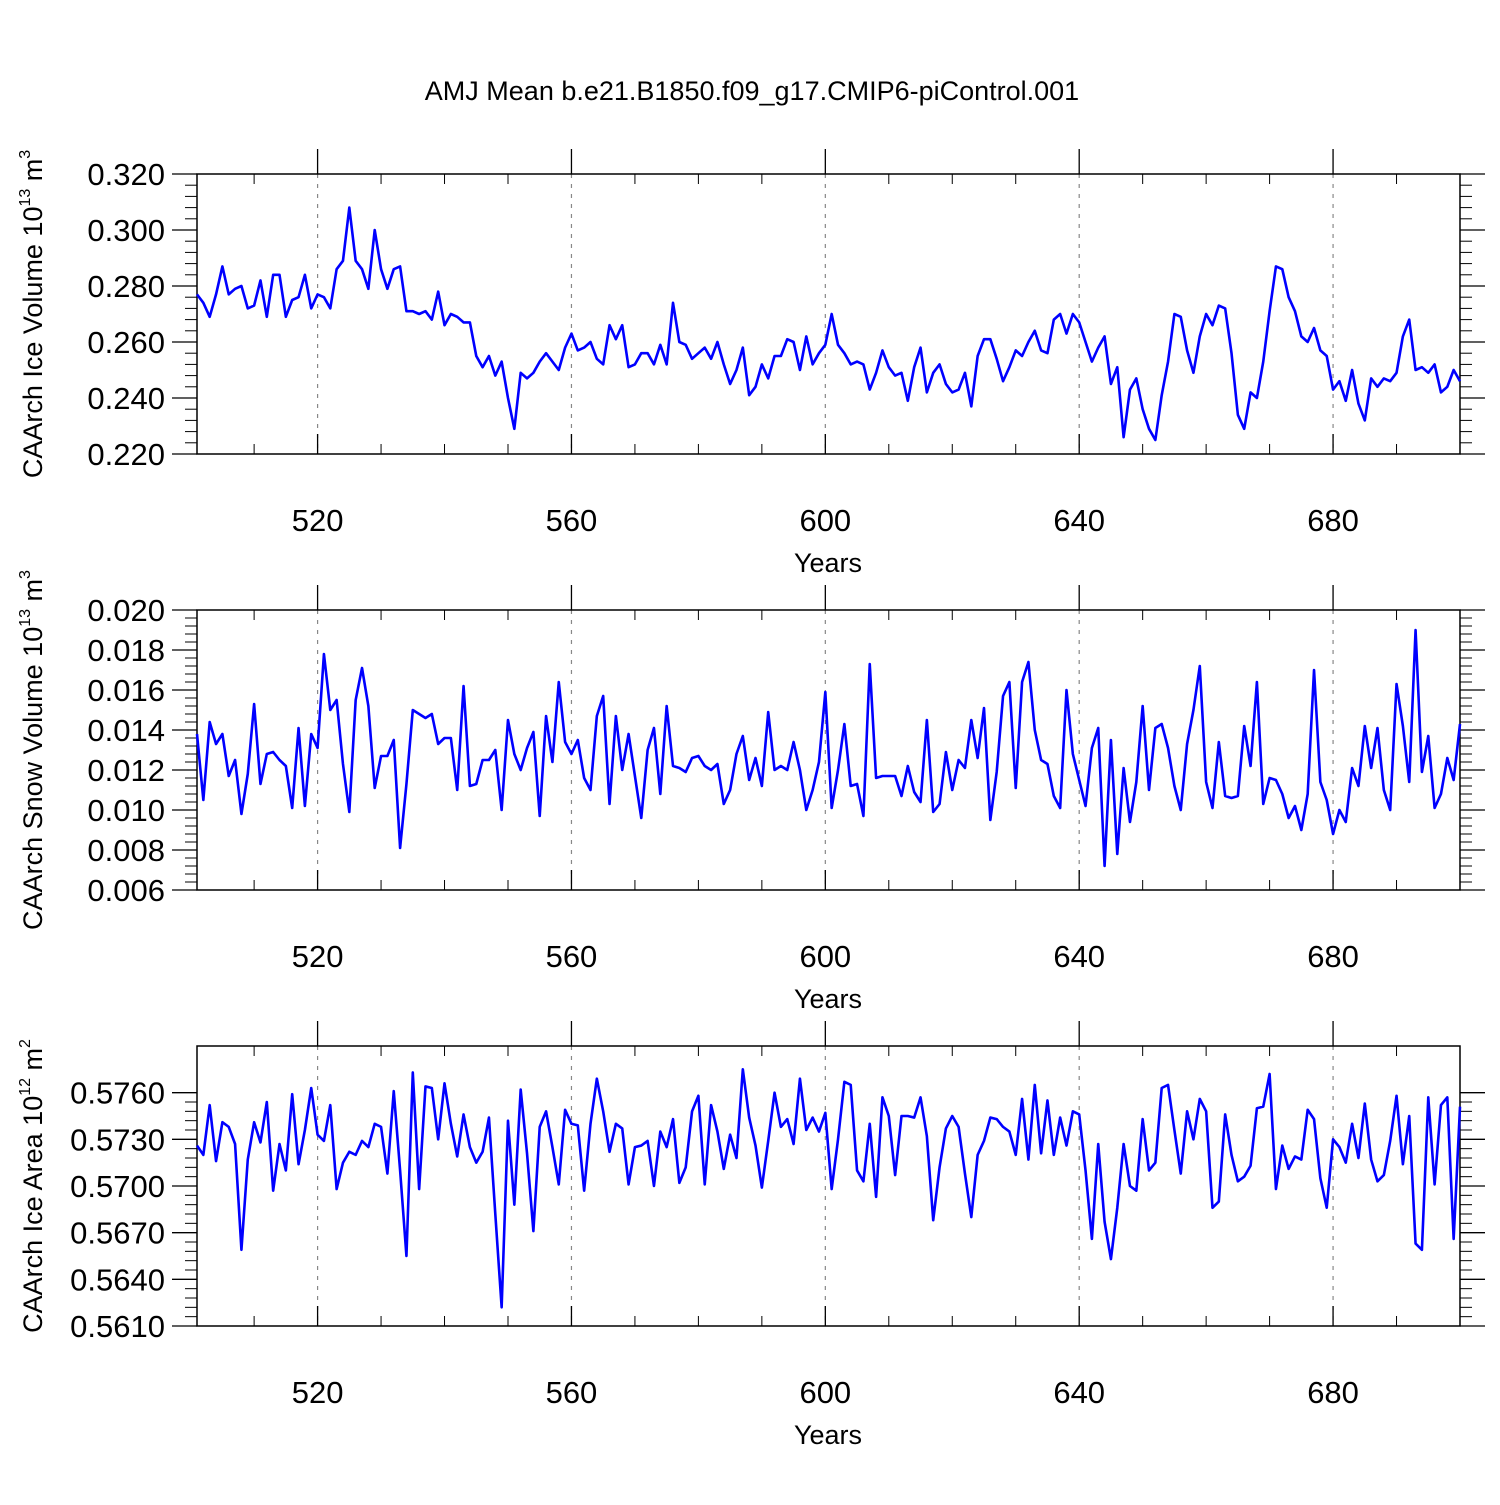 This screenshot has width=1500, height=1505. I want to click on y-tick-label: 0.5760, so click(117, 1093).